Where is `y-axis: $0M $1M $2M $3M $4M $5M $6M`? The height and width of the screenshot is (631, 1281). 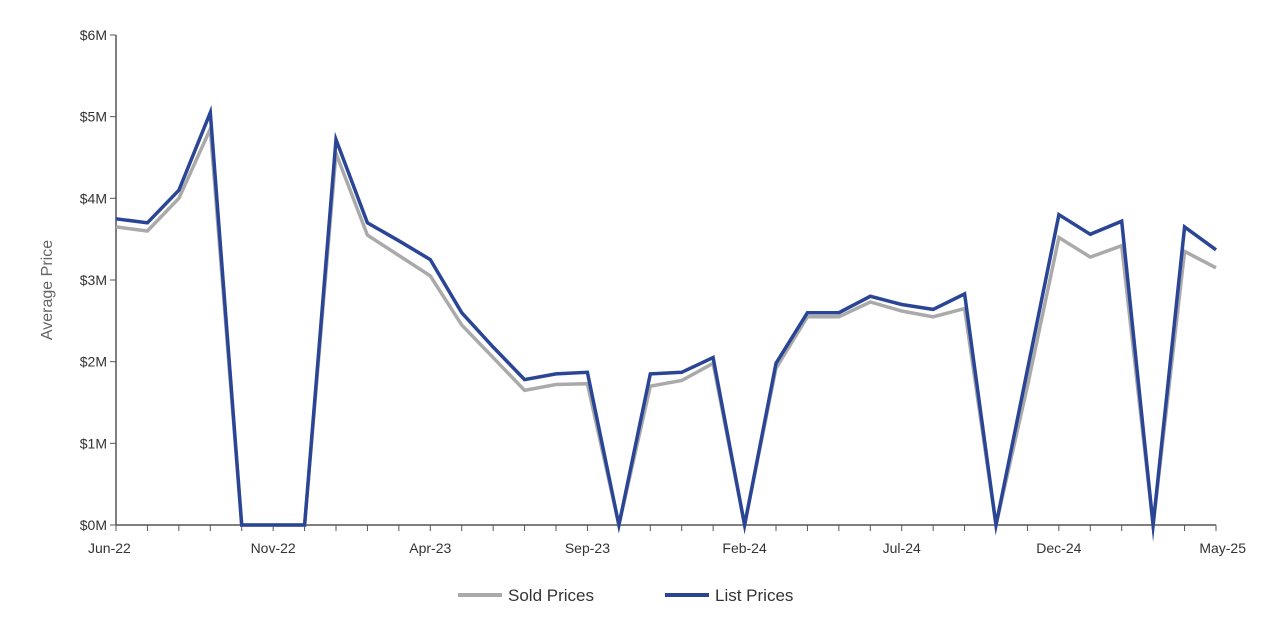
y-axis: $0M $1M $2M $3M $4M $5M $6M is located at coordinates (98, 280).